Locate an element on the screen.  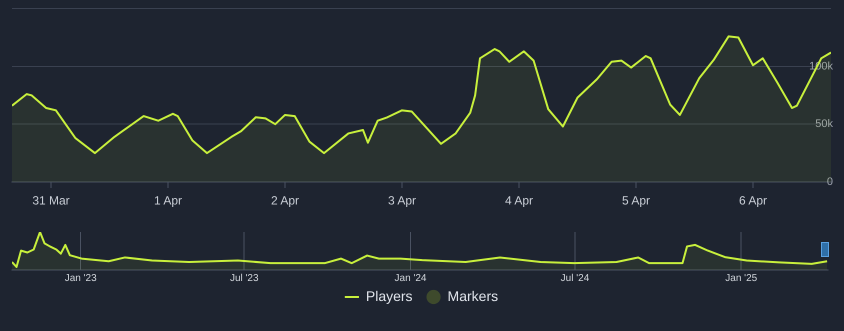
y-tick-label: 0 is located at coordinates (829, 182).